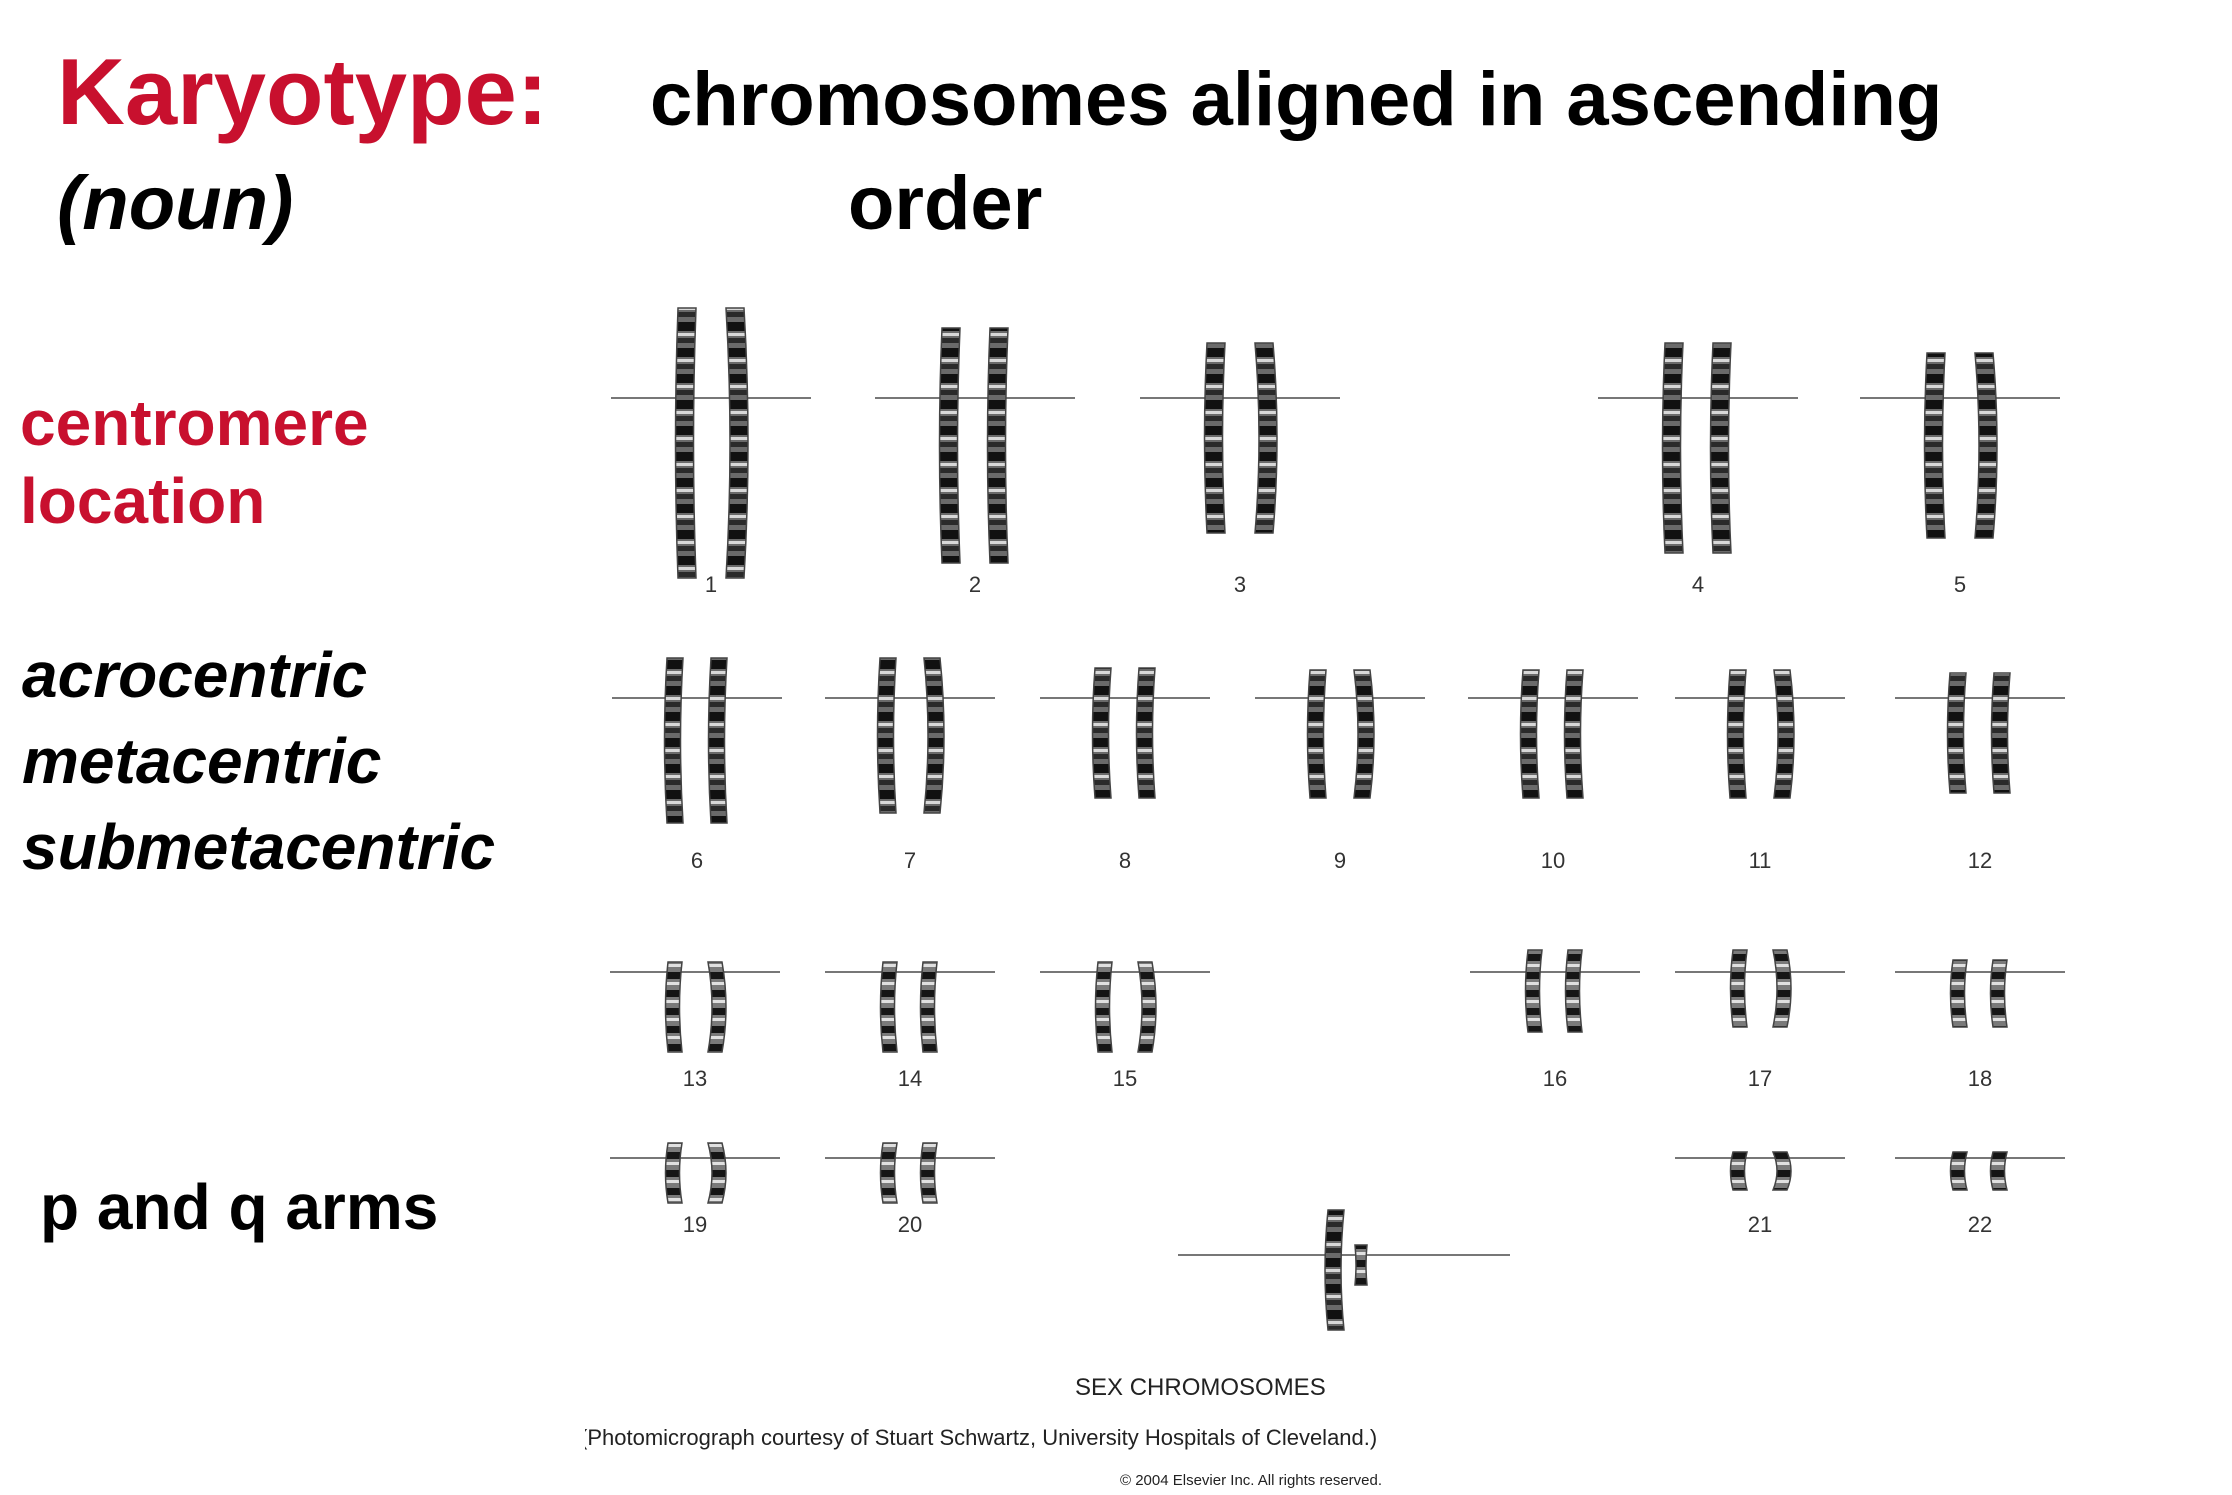 This screenshot has width=2232, height=1495. I want to click on definition-line-2: order, so click(945, 203).